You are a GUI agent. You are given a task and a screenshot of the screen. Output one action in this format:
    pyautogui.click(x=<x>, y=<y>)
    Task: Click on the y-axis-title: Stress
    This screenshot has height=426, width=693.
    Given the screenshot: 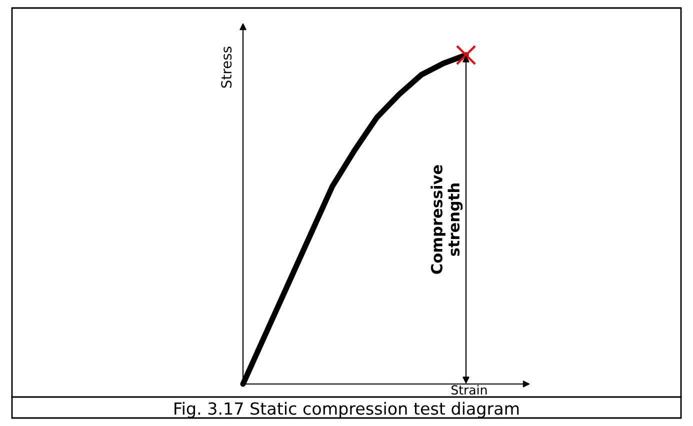 What is the action you would take?
    pyautogui.click(x=226, y=67)
    